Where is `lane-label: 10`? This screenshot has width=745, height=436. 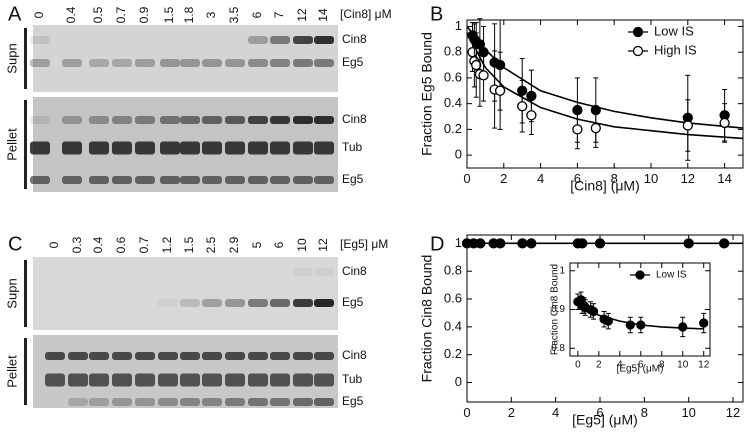
lane-label: 10 is located at coordinates (302, 245).